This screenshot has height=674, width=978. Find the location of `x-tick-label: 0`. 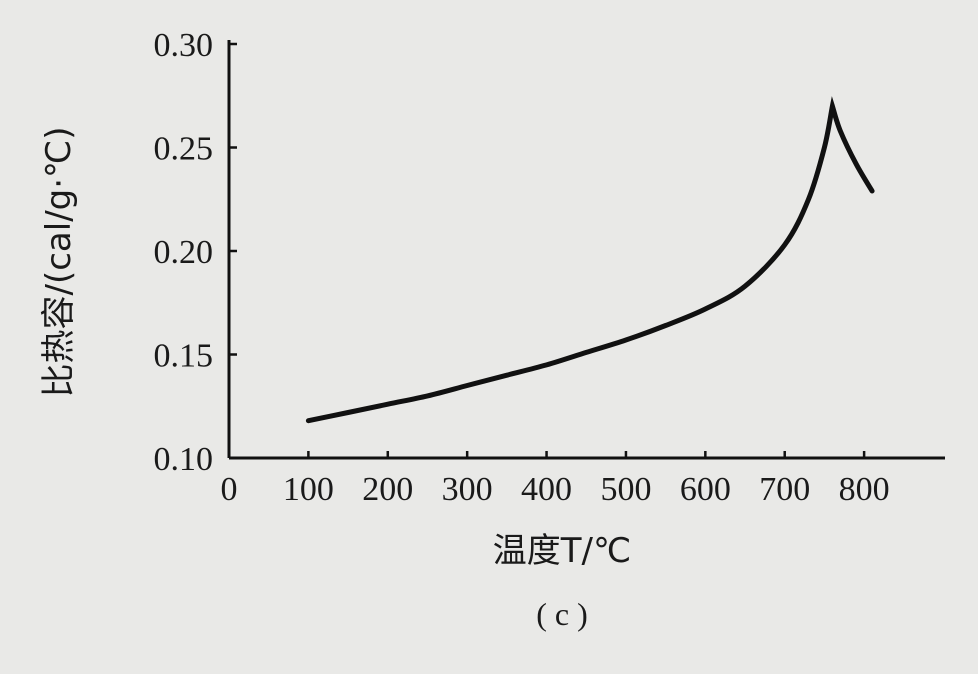

x-tick-label: 0 is located at coordinates (229, 489).